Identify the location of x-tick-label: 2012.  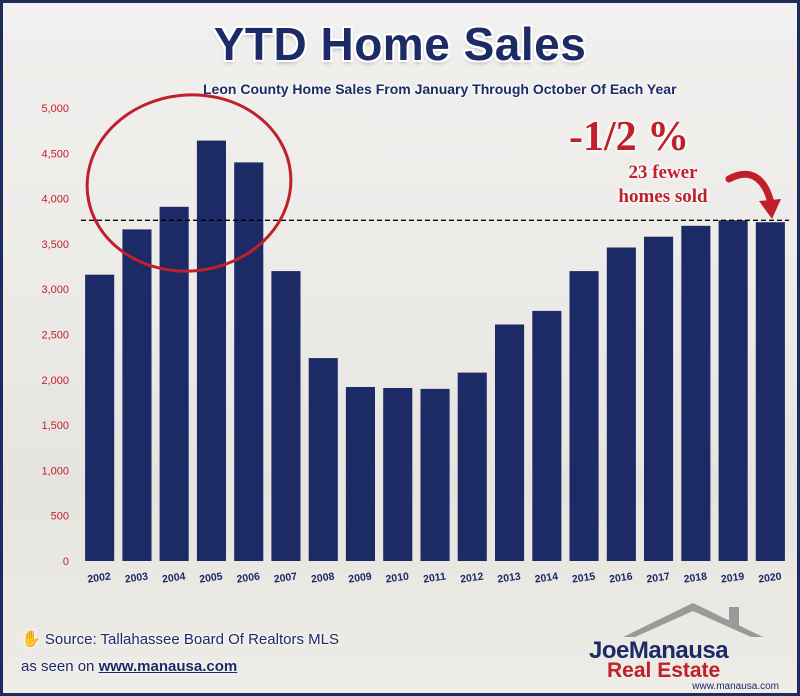
(471, 577).